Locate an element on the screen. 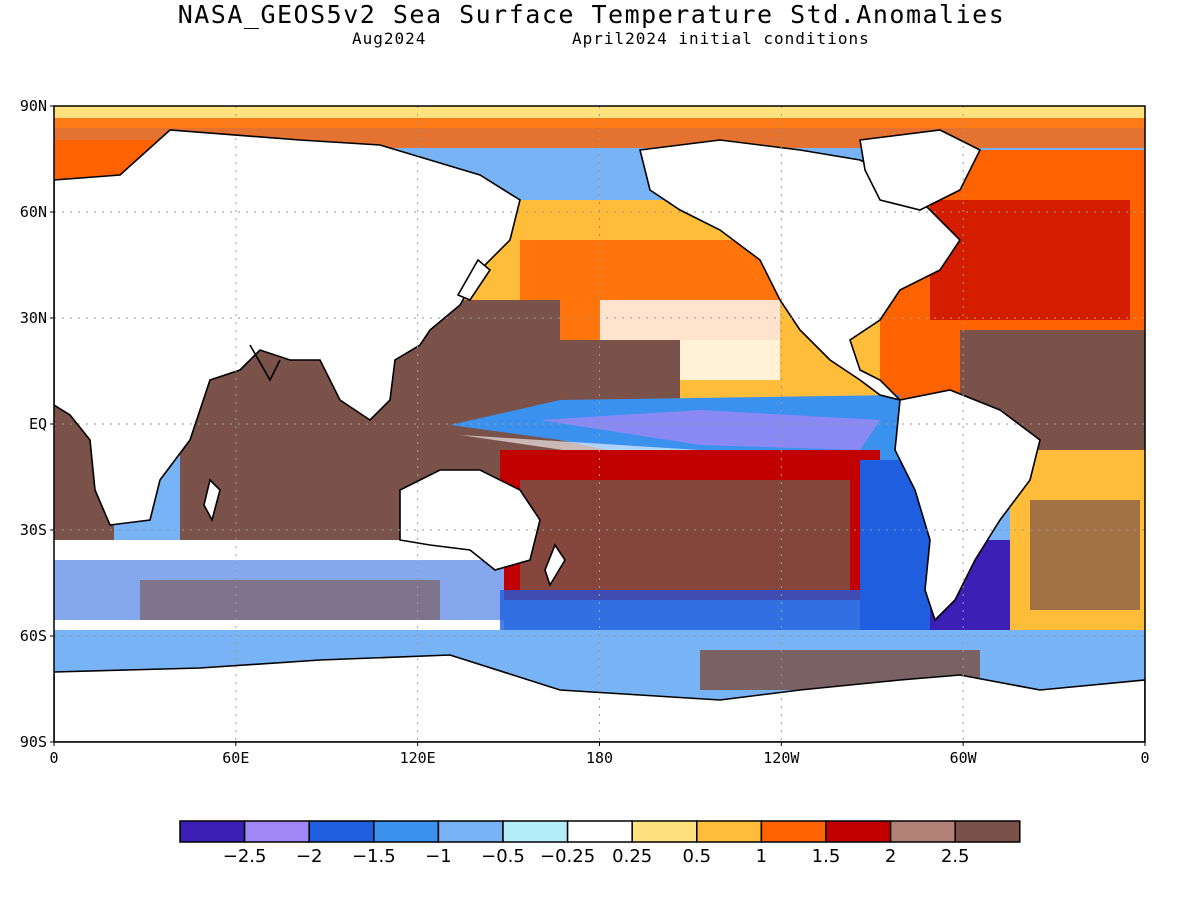  new-zealand is located at coordinates (555, 565).